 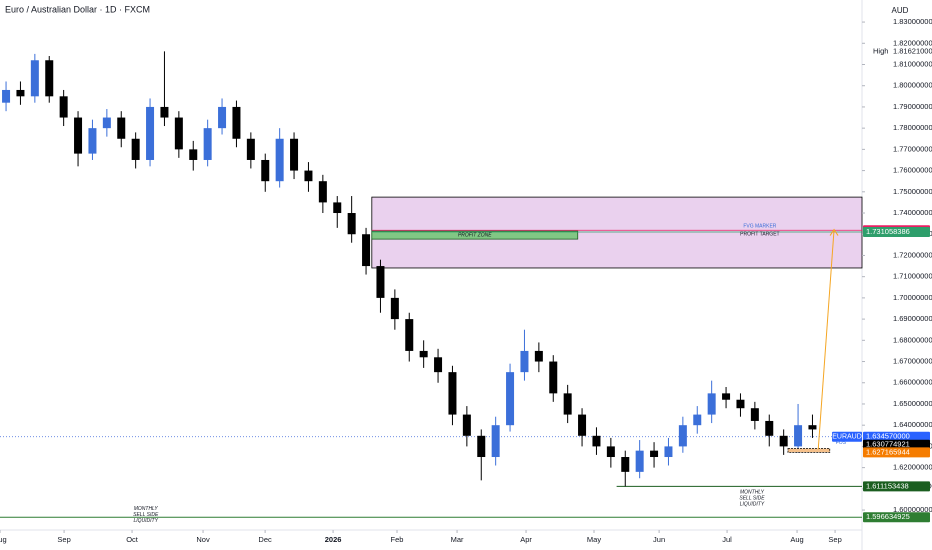 What do you see at coordinates (265, 539) in the screenshot?
I see `x-tick-label: Dec` at bounding box center [265, 539].